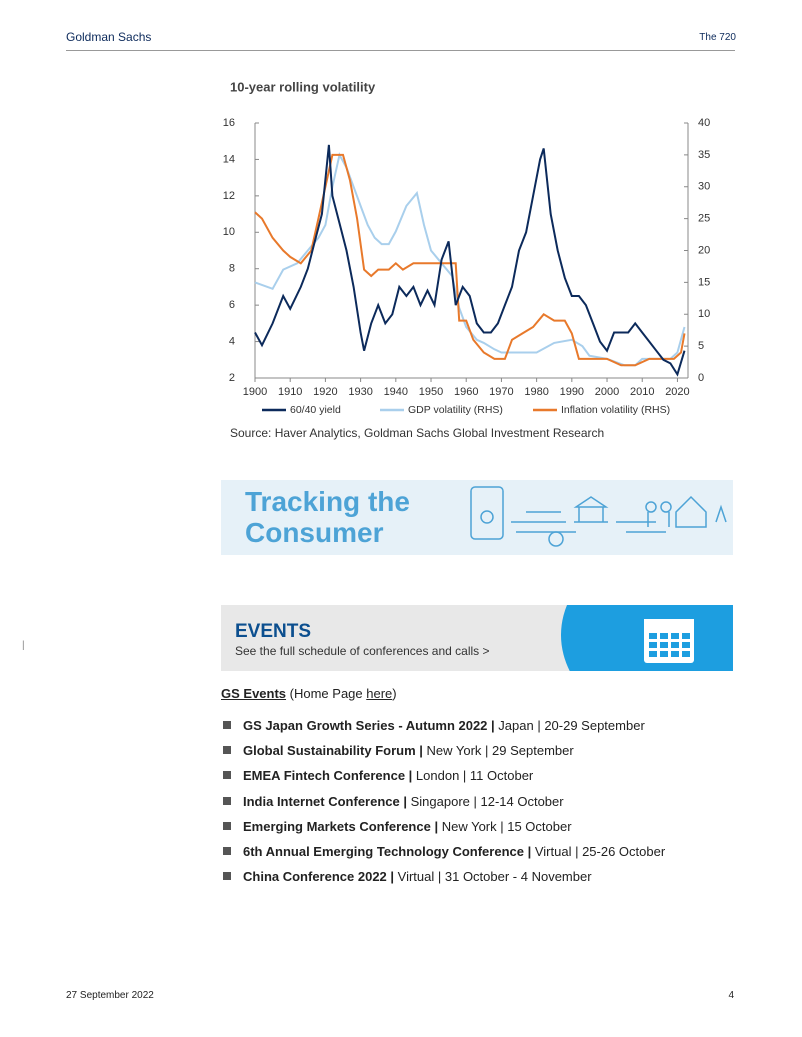 The image size is (802, 1037). I want to click on y-tick-label: 16, so click(229, 123).